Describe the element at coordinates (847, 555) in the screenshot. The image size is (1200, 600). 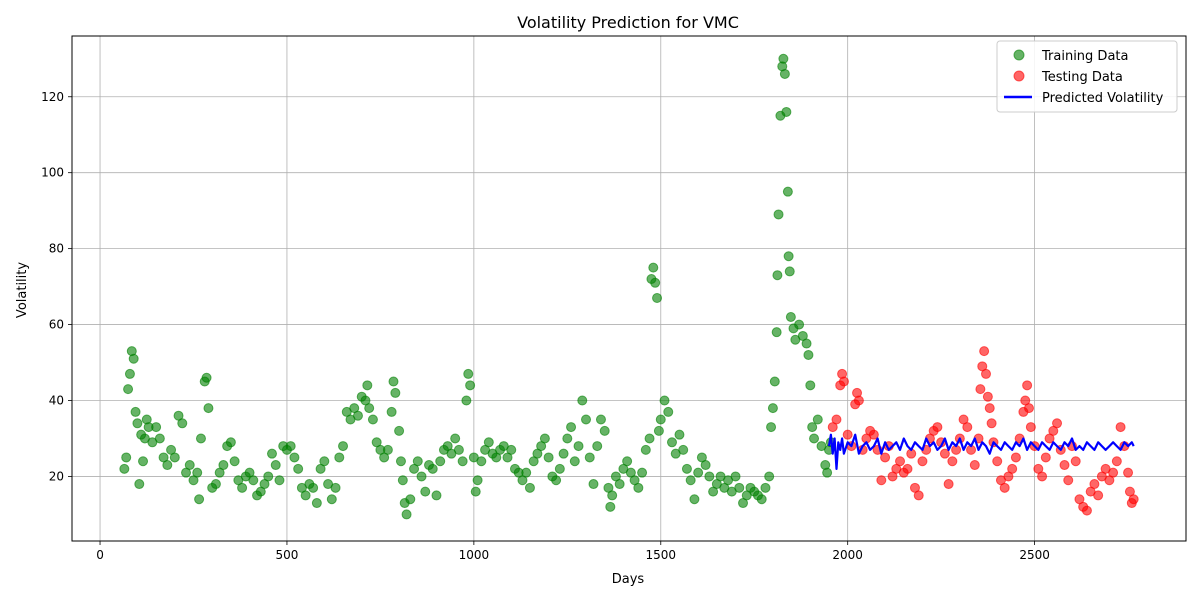
I see `x-tick-label: 2000` at that location.